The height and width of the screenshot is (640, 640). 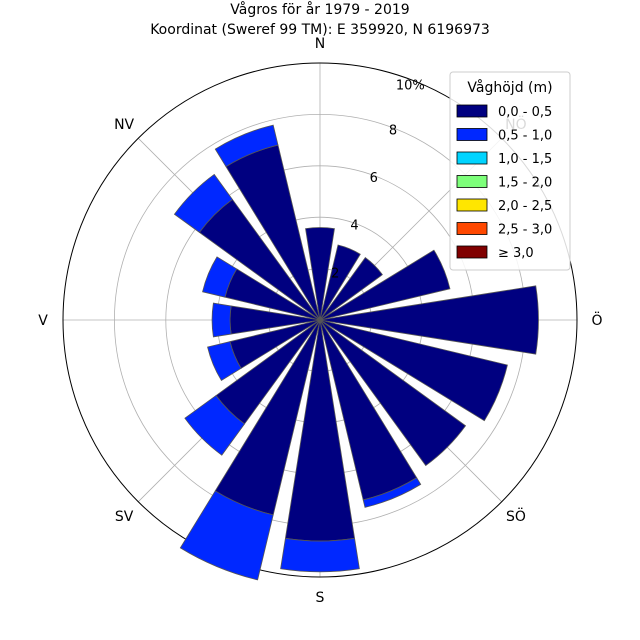 I want to click on legend-label-6: 2,5 - 3,0, so click(x=525, y=230).